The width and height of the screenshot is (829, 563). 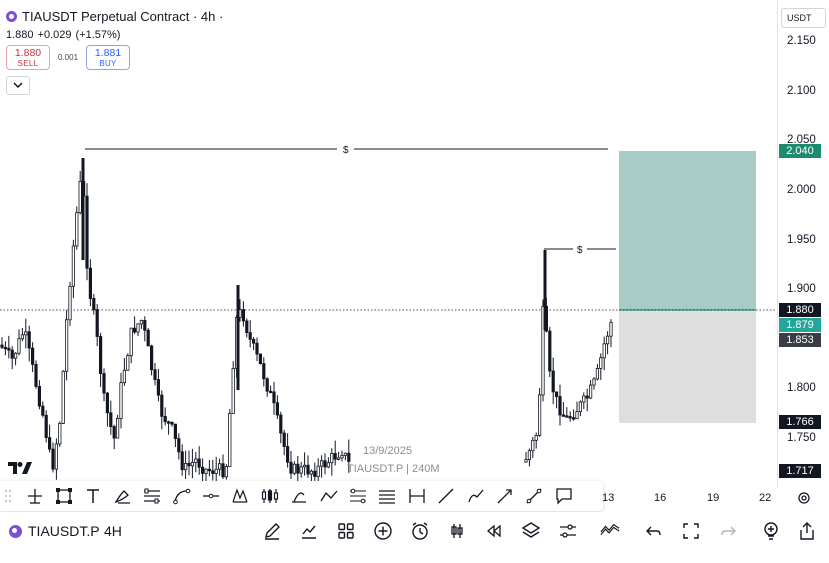 I want to click on price-change: +0.029, so click(x=54, y=35).